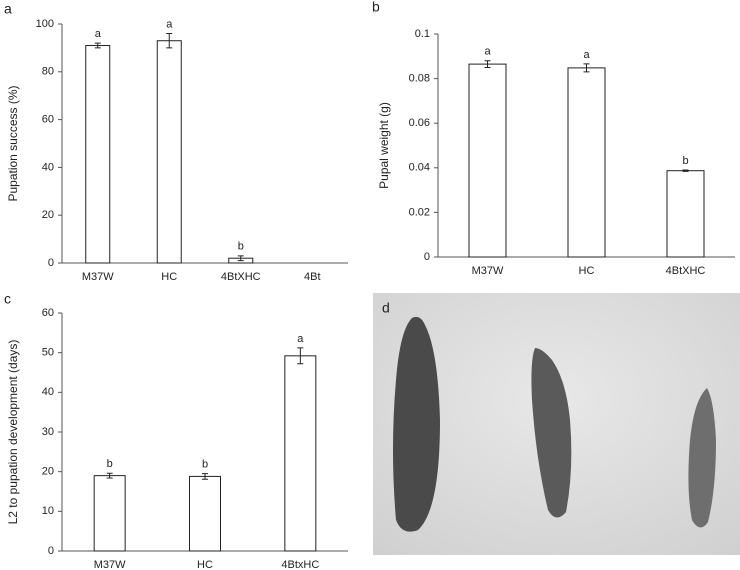  What do you see at coordinates (7, 299) in the screenshot?
I see `panel-label: c` at bounding box center [7, 299].